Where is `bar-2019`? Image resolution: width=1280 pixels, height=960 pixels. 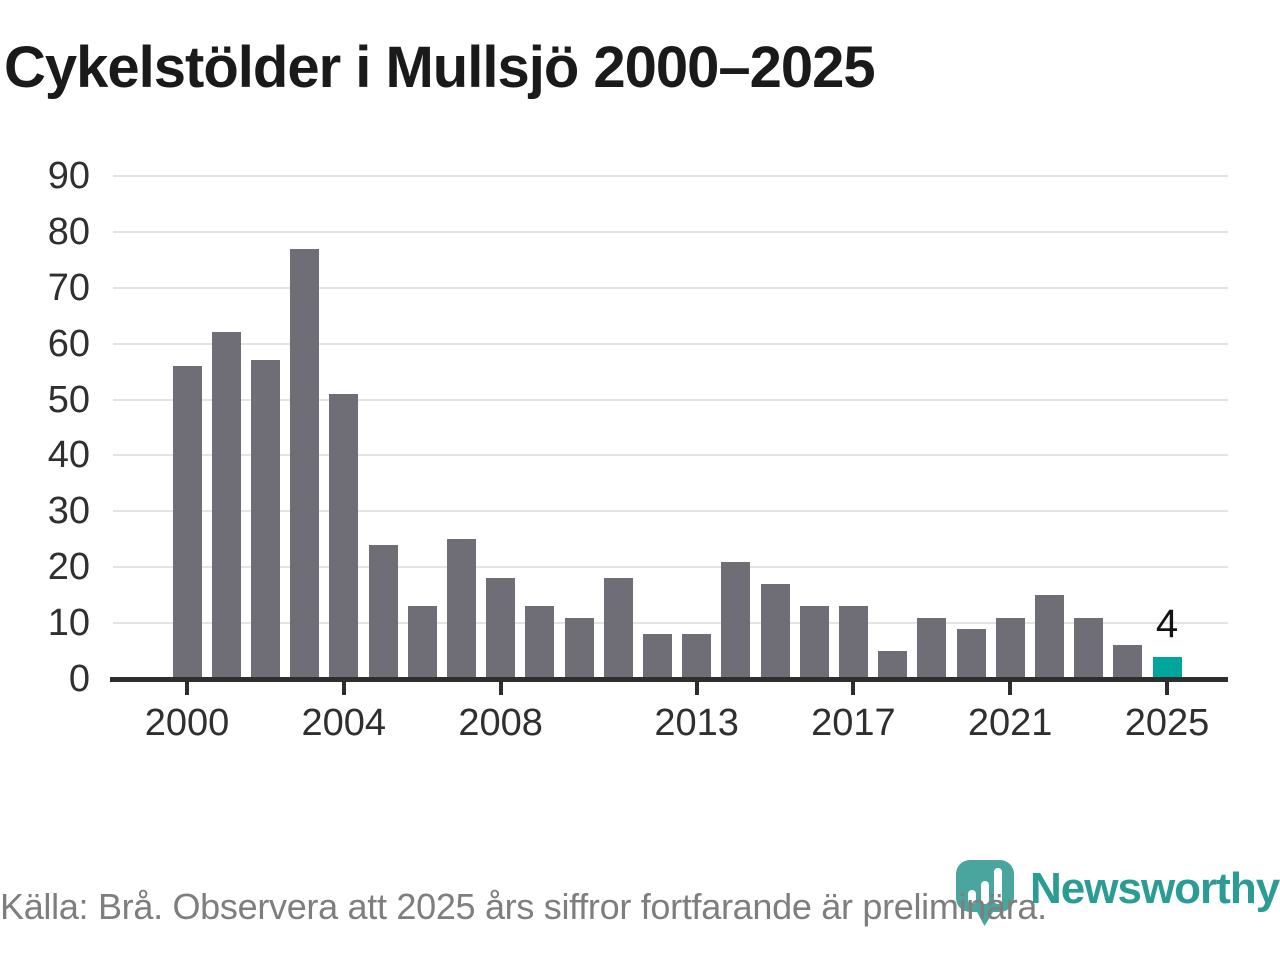
bar-2019 is located at coordinates (932, 647).